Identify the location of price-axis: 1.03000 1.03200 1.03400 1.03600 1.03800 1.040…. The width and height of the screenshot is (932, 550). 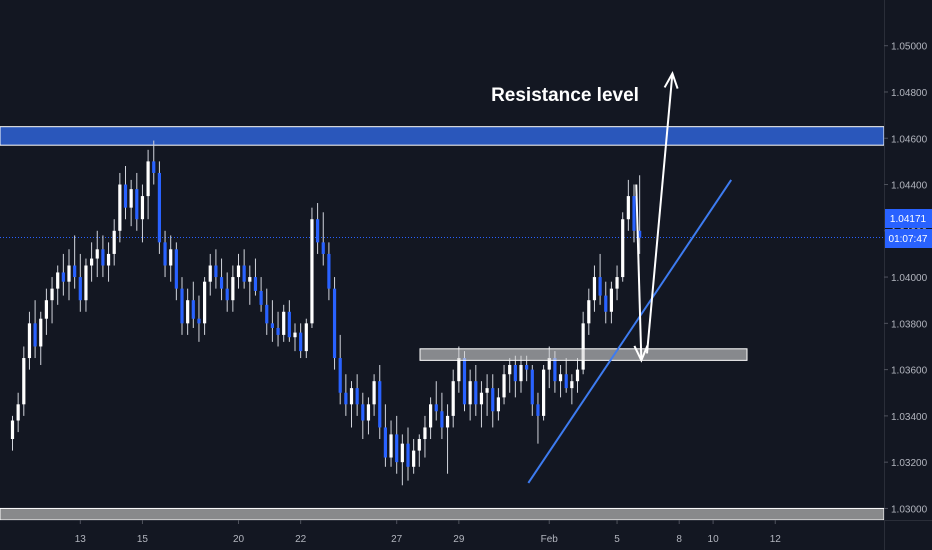
(906, 275).